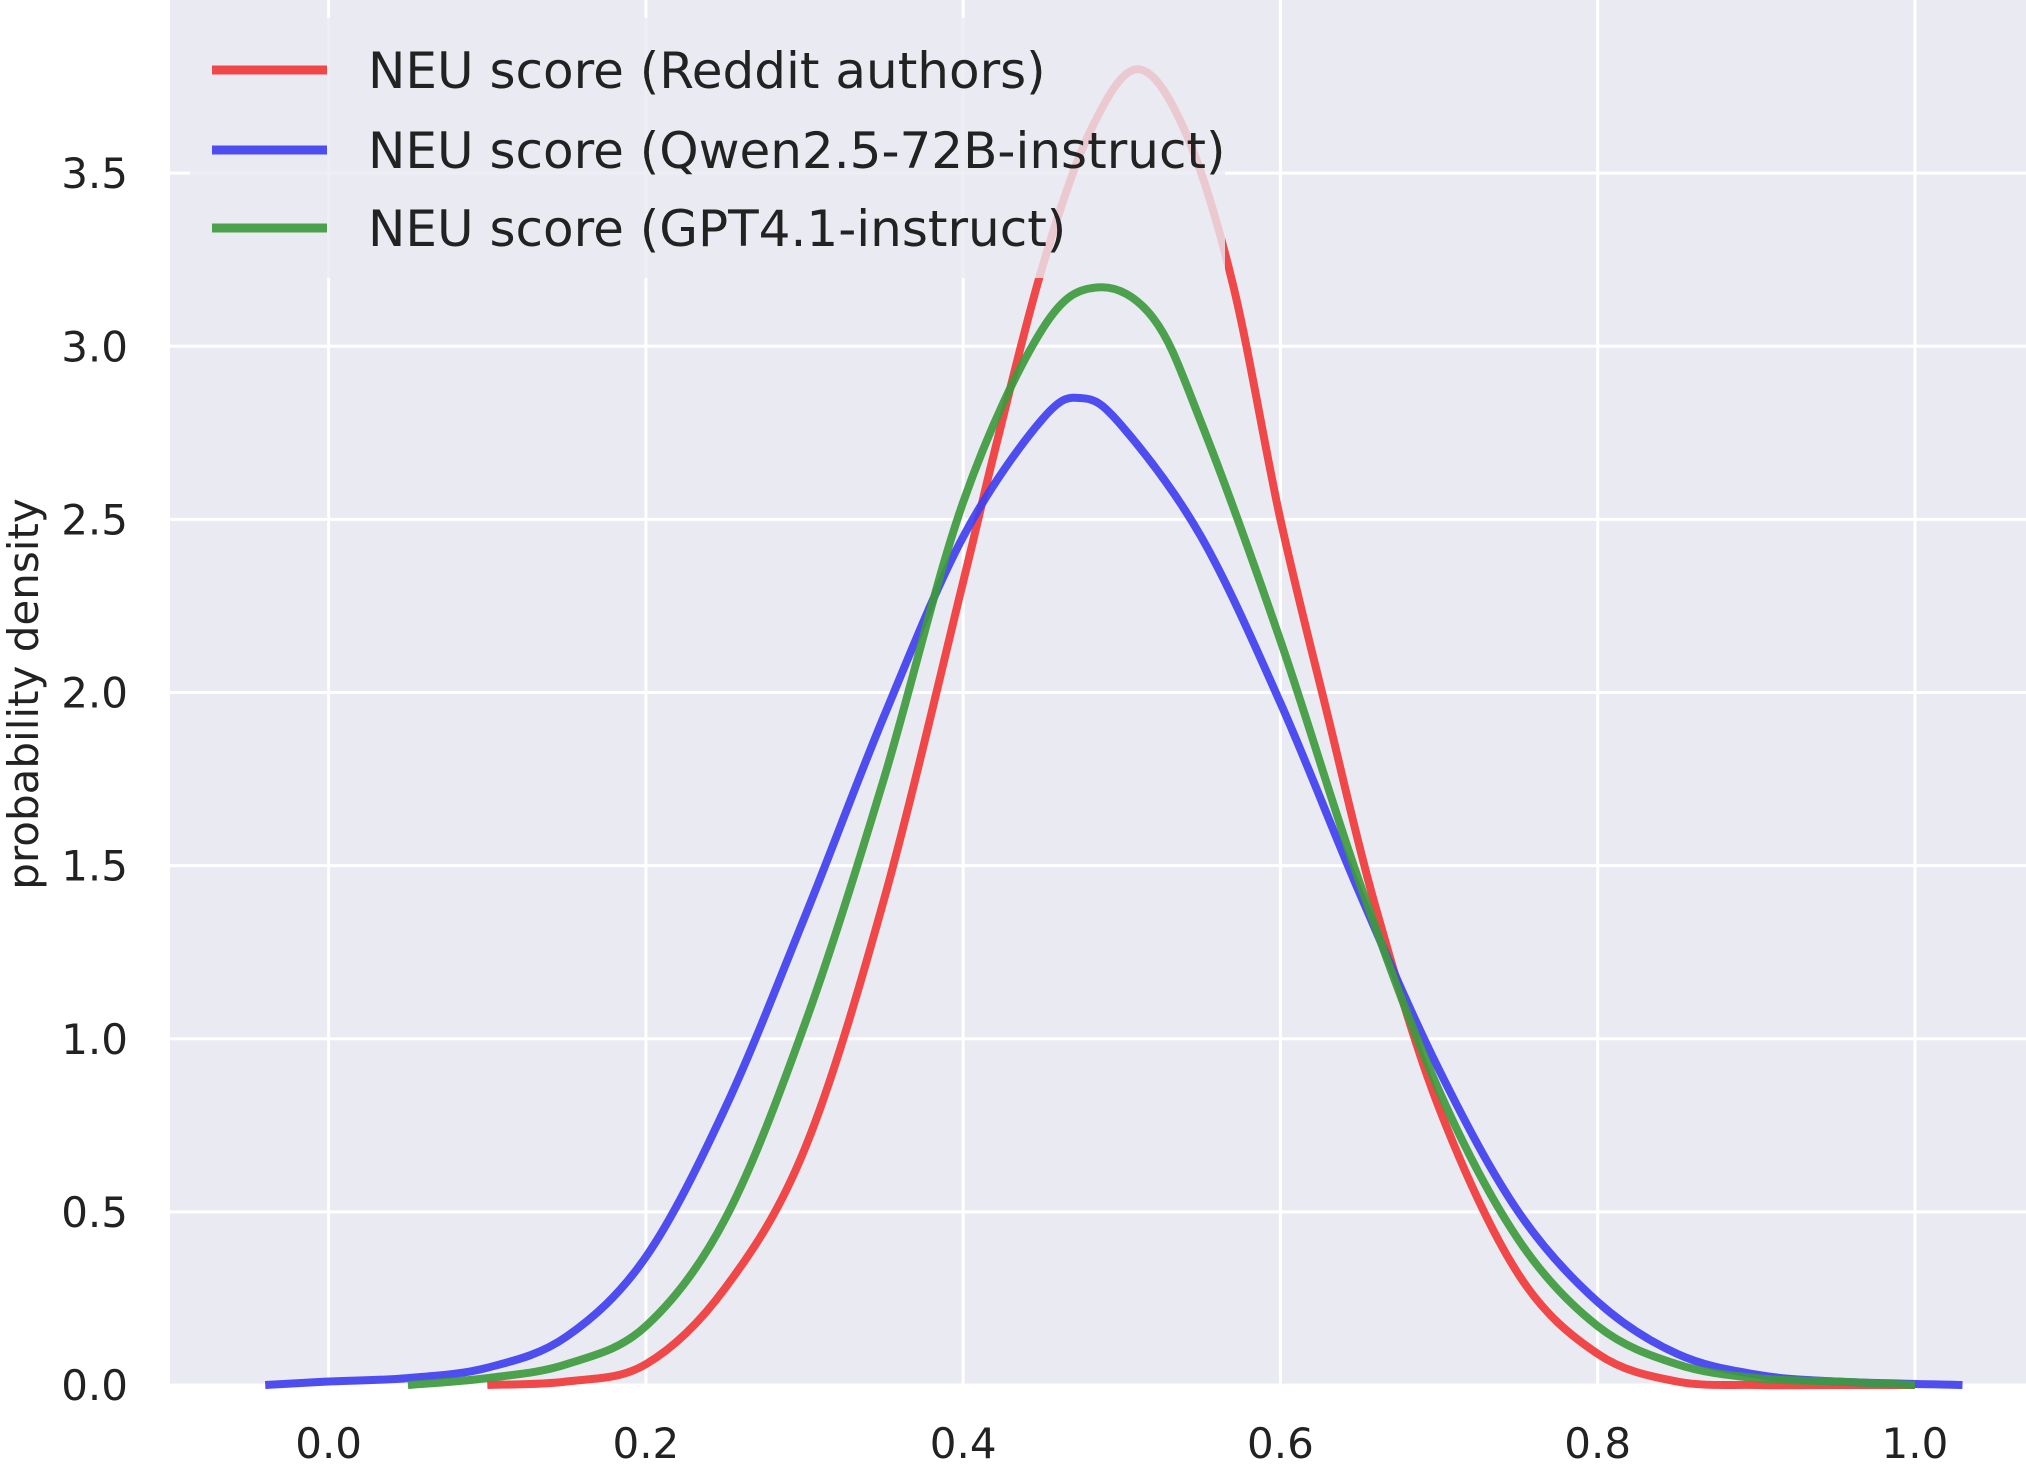  I want to click on y-tick-label: 2.0, so click(94, 693).